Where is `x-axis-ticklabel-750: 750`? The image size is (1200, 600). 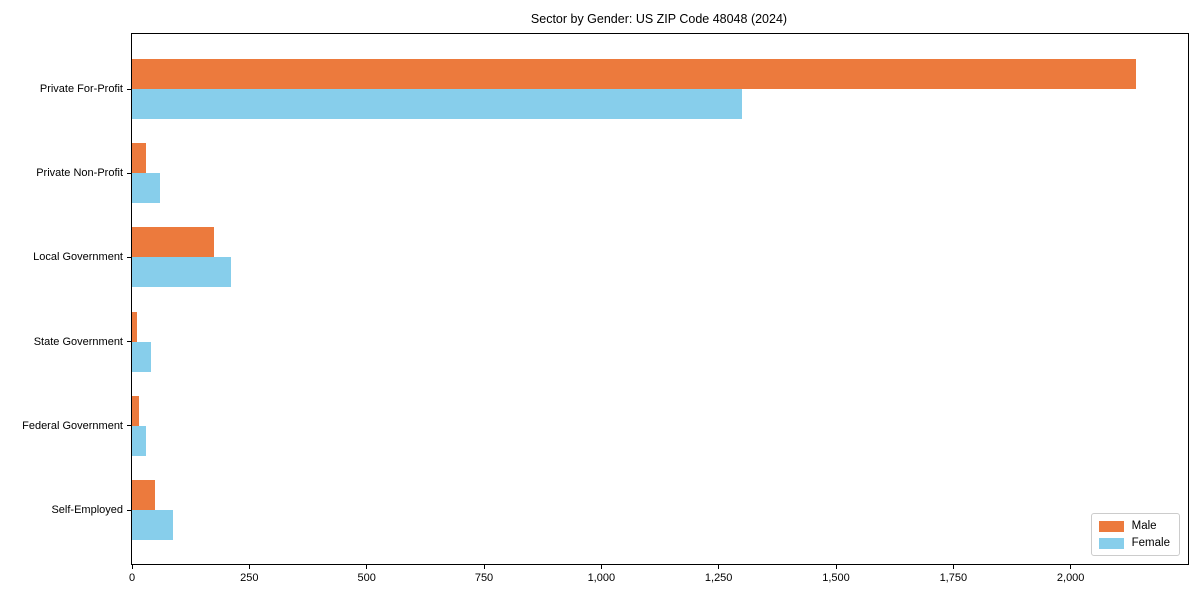 x-axis-ticklabel-750: 750 is located at coordinates (484, 578).